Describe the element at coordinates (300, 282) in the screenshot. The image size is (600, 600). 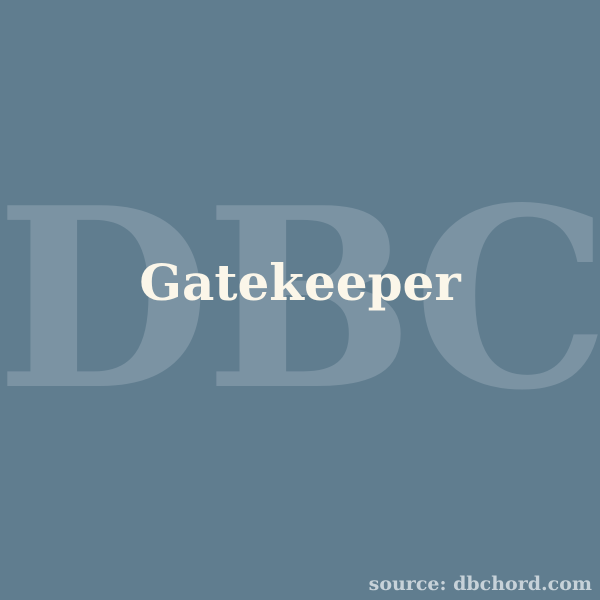
I see `song-title: Gatekeeper` at that location.